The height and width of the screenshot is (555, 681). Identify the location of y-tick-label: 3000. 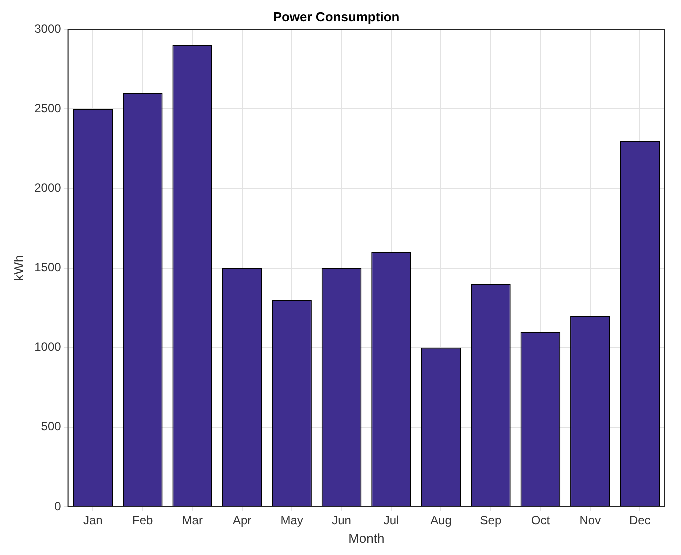
(48, 29).